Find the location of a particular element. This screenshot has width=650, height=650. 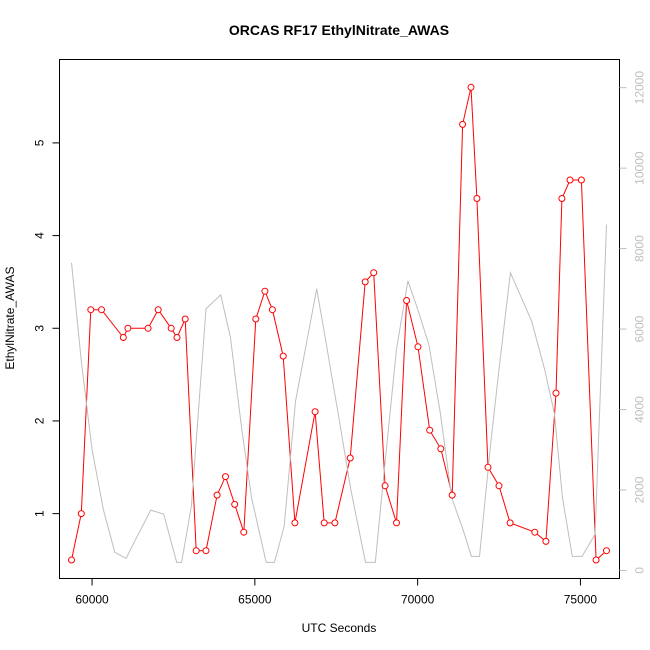

y-tick-label: 4 is located at coordinates (40, 235).